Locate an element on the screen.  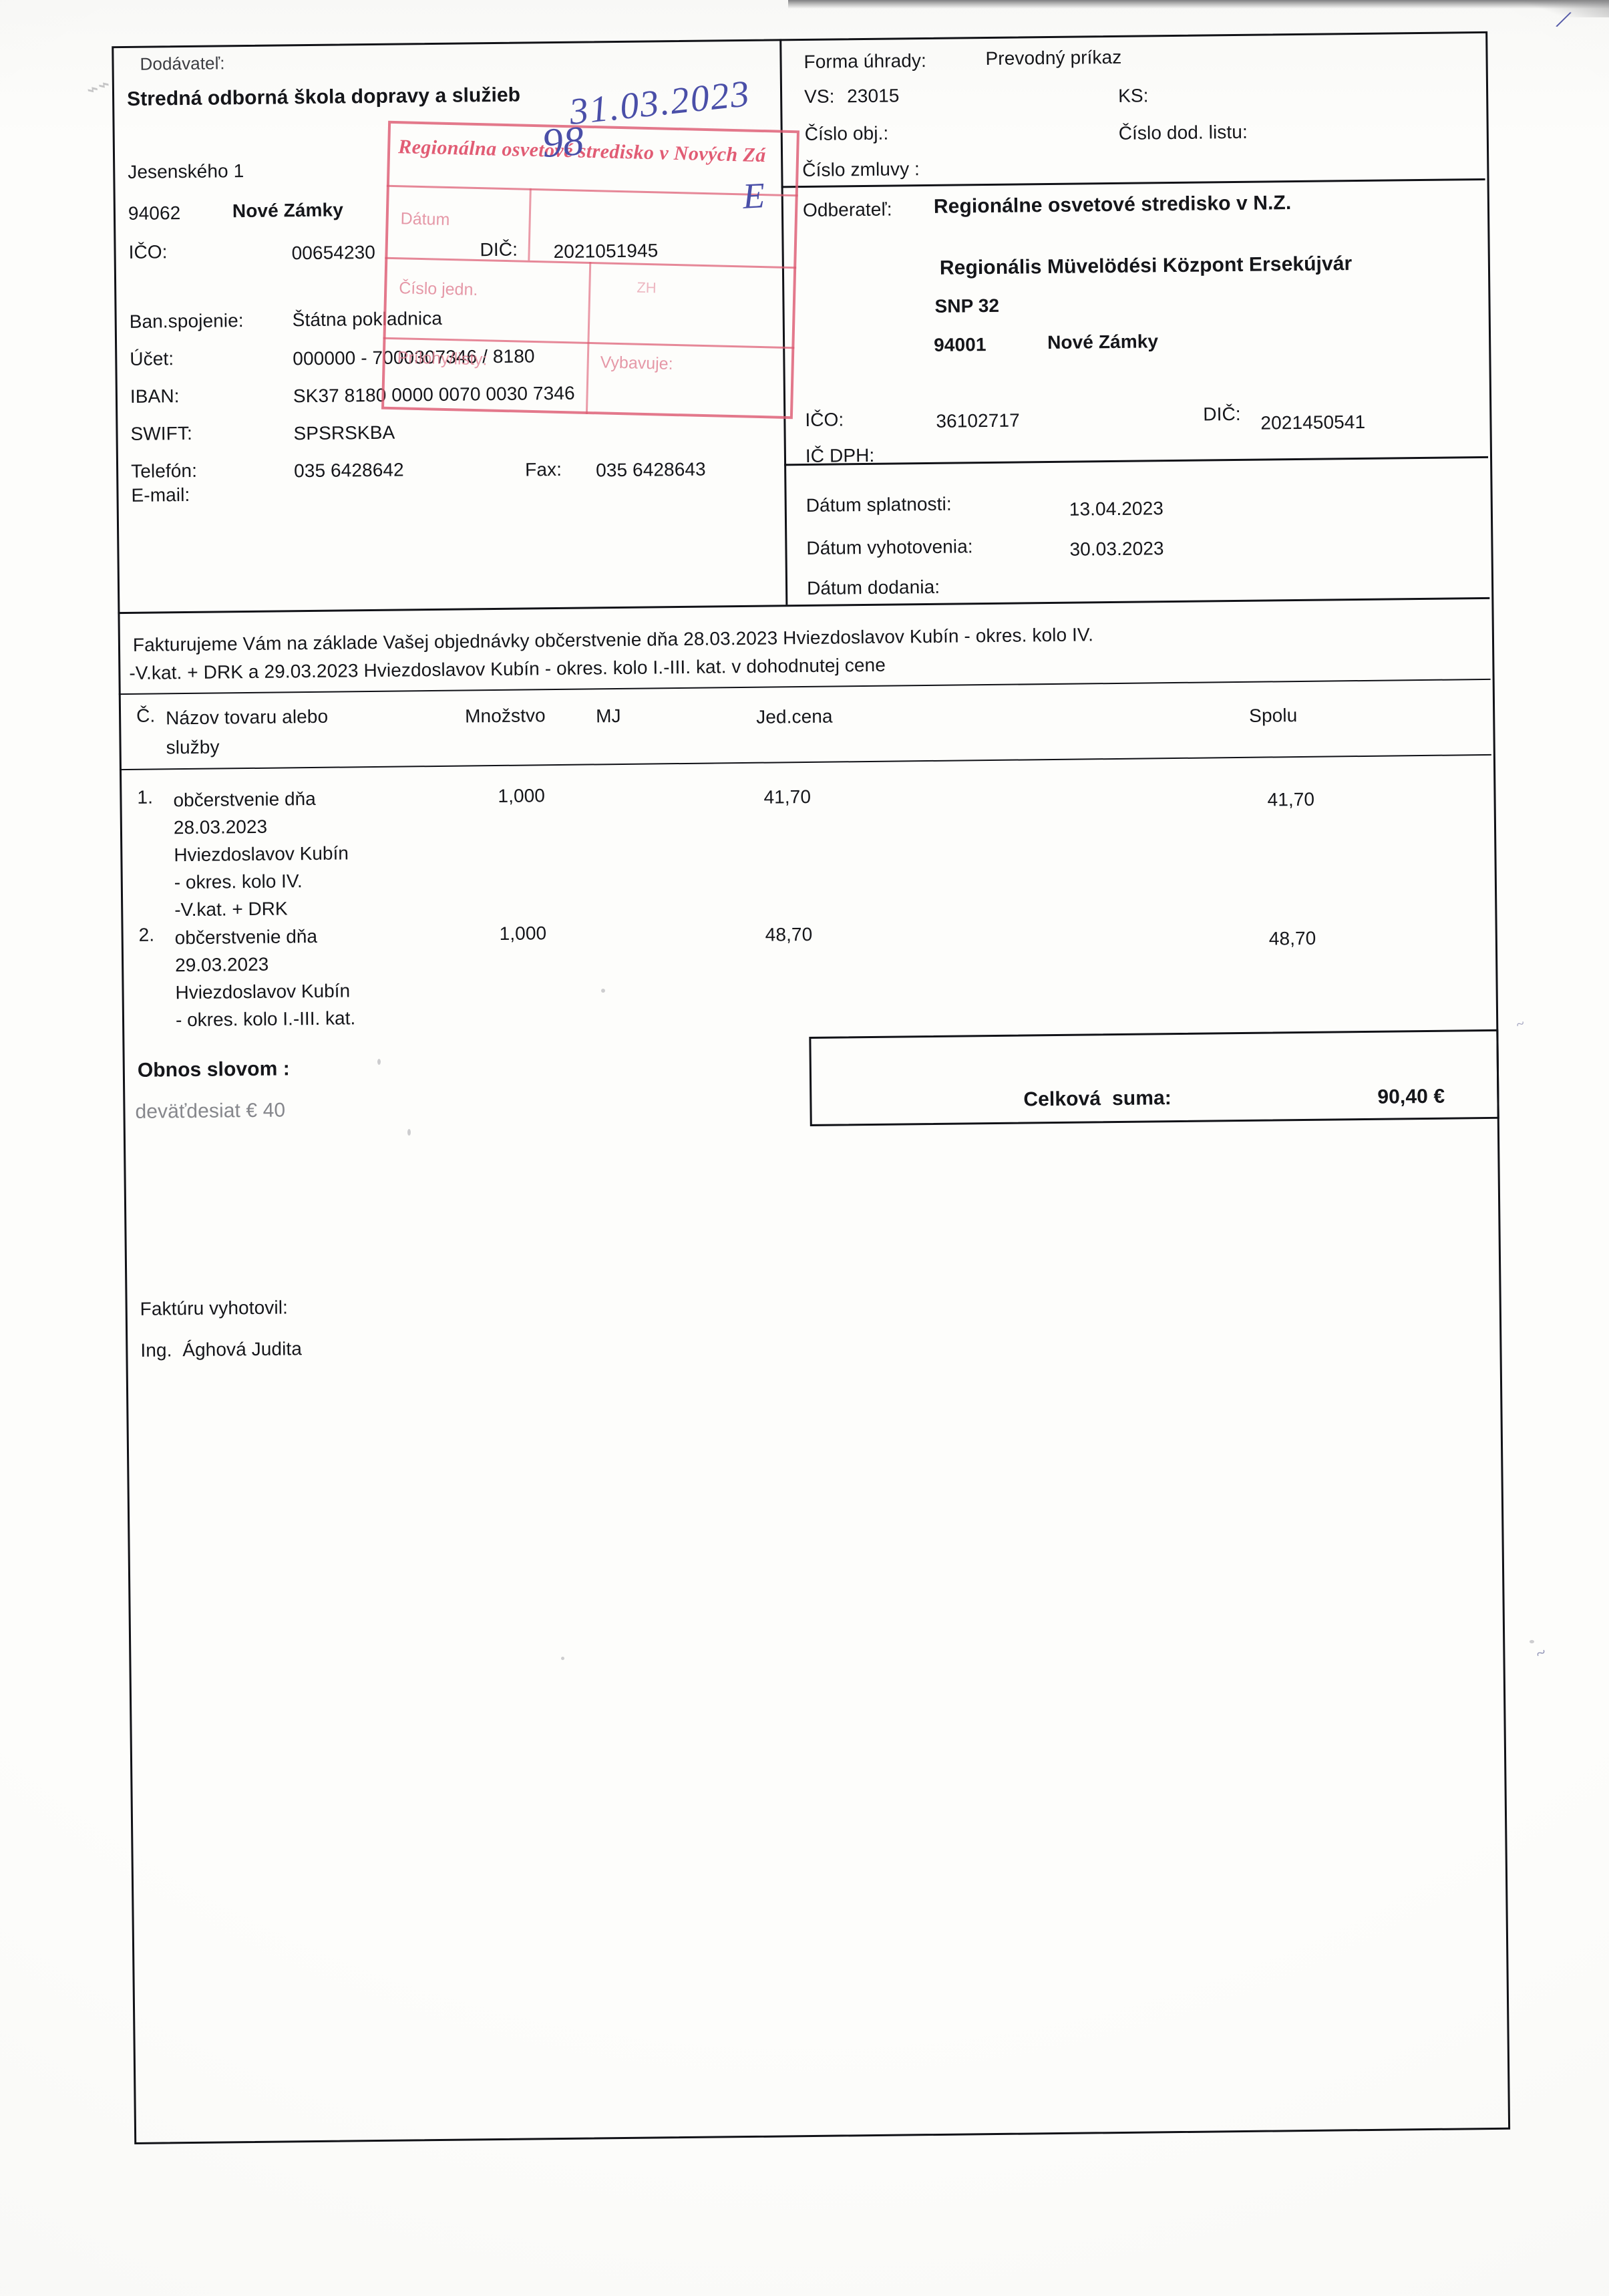
supplier-heading: Dodávateľ: is located at coordinates (182, 63).